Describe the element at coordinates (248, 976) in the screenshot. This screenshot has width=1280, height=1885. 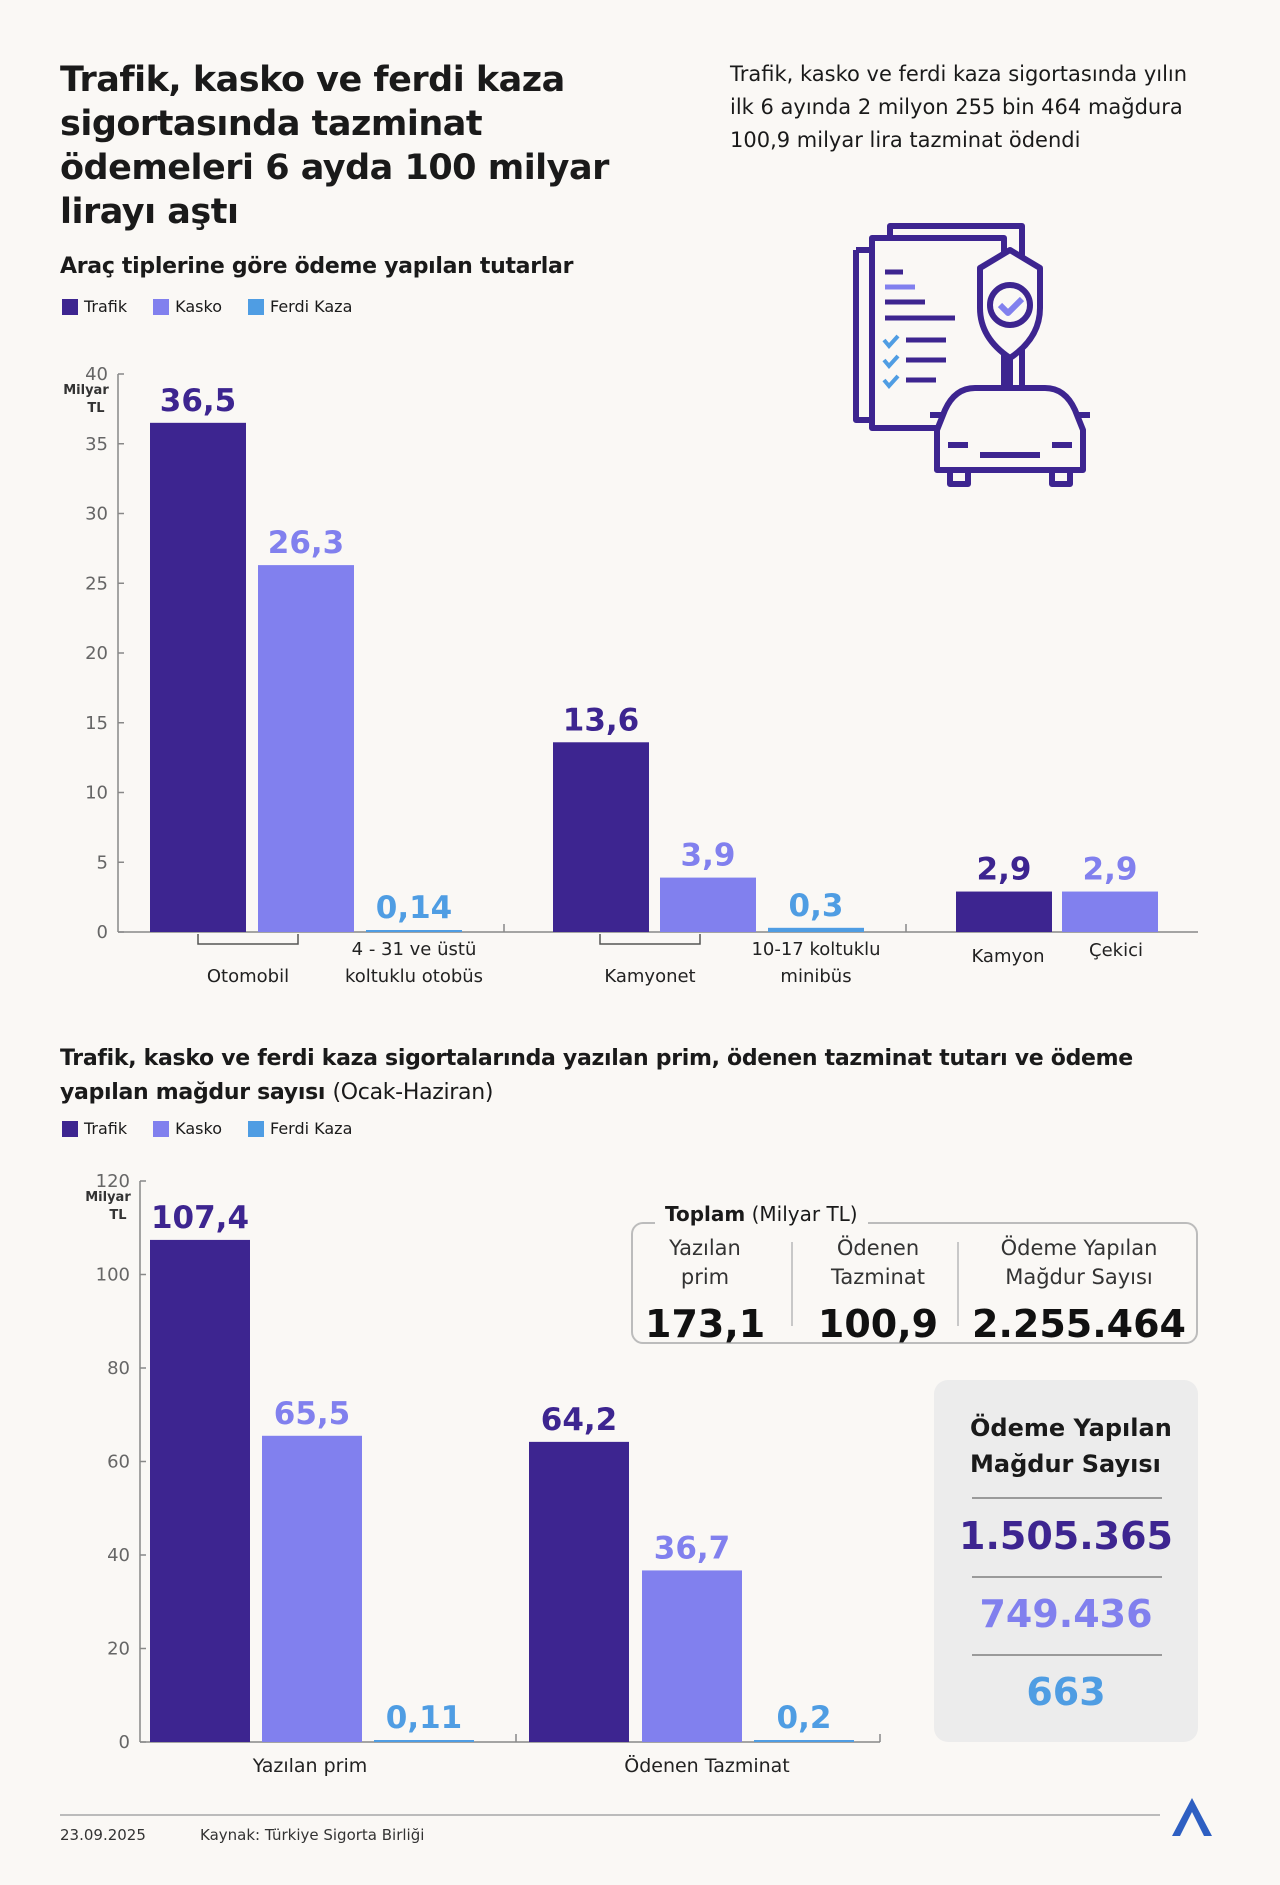
I see `category-label: Otomobil` at that location.